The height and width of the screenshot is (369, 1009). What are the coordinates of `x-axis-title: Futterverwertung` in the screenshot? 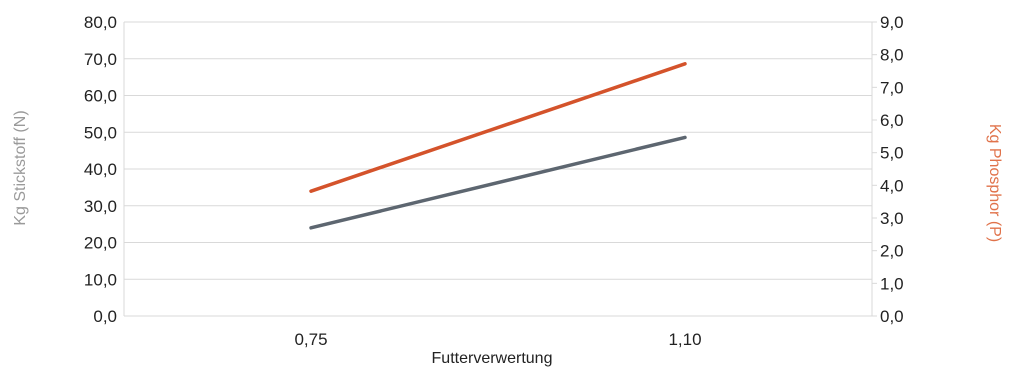 It's located at (492, 358).